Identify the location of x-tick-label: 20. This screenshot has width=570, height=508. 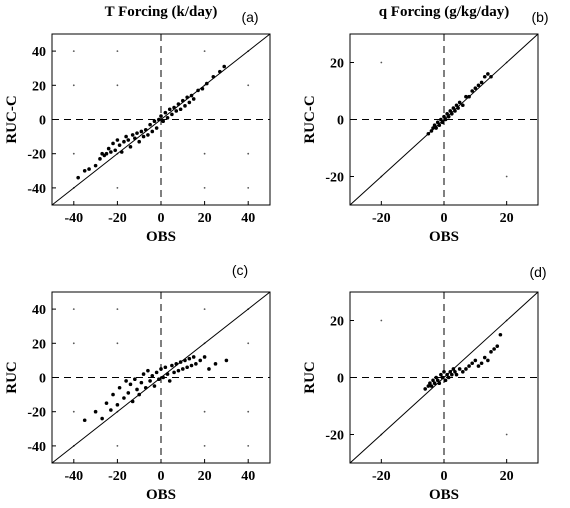
(507, 476).